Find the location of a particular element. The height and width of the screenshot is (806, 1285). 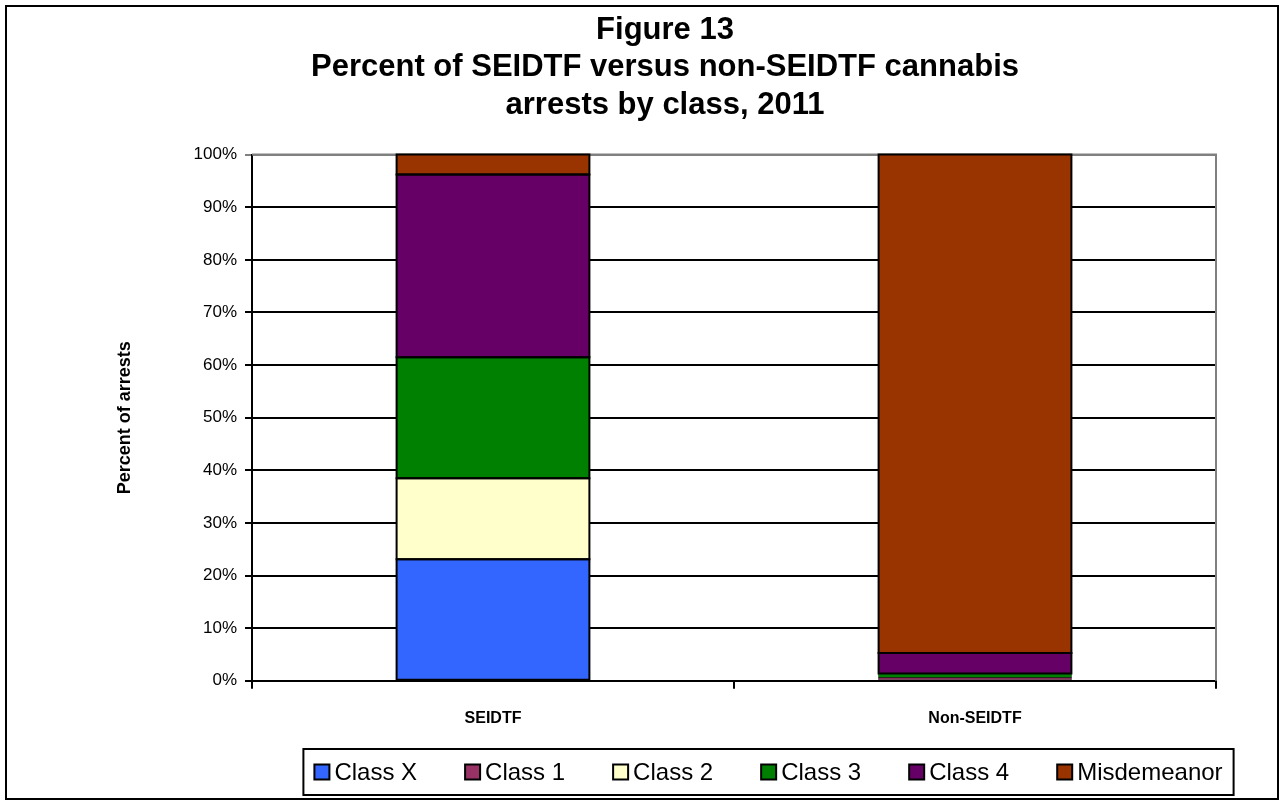

legend-label: Misdemeanor is located at coordinates (1150, 771).